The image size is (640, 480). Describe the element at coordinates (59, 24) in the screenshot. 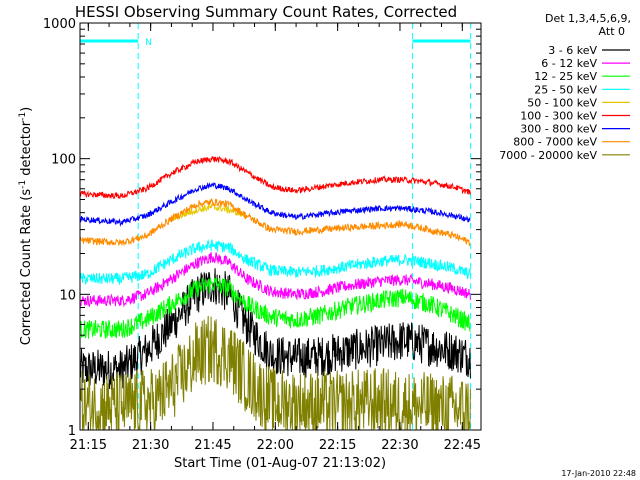

I see `y-tick-label-3: 1000` at that location.